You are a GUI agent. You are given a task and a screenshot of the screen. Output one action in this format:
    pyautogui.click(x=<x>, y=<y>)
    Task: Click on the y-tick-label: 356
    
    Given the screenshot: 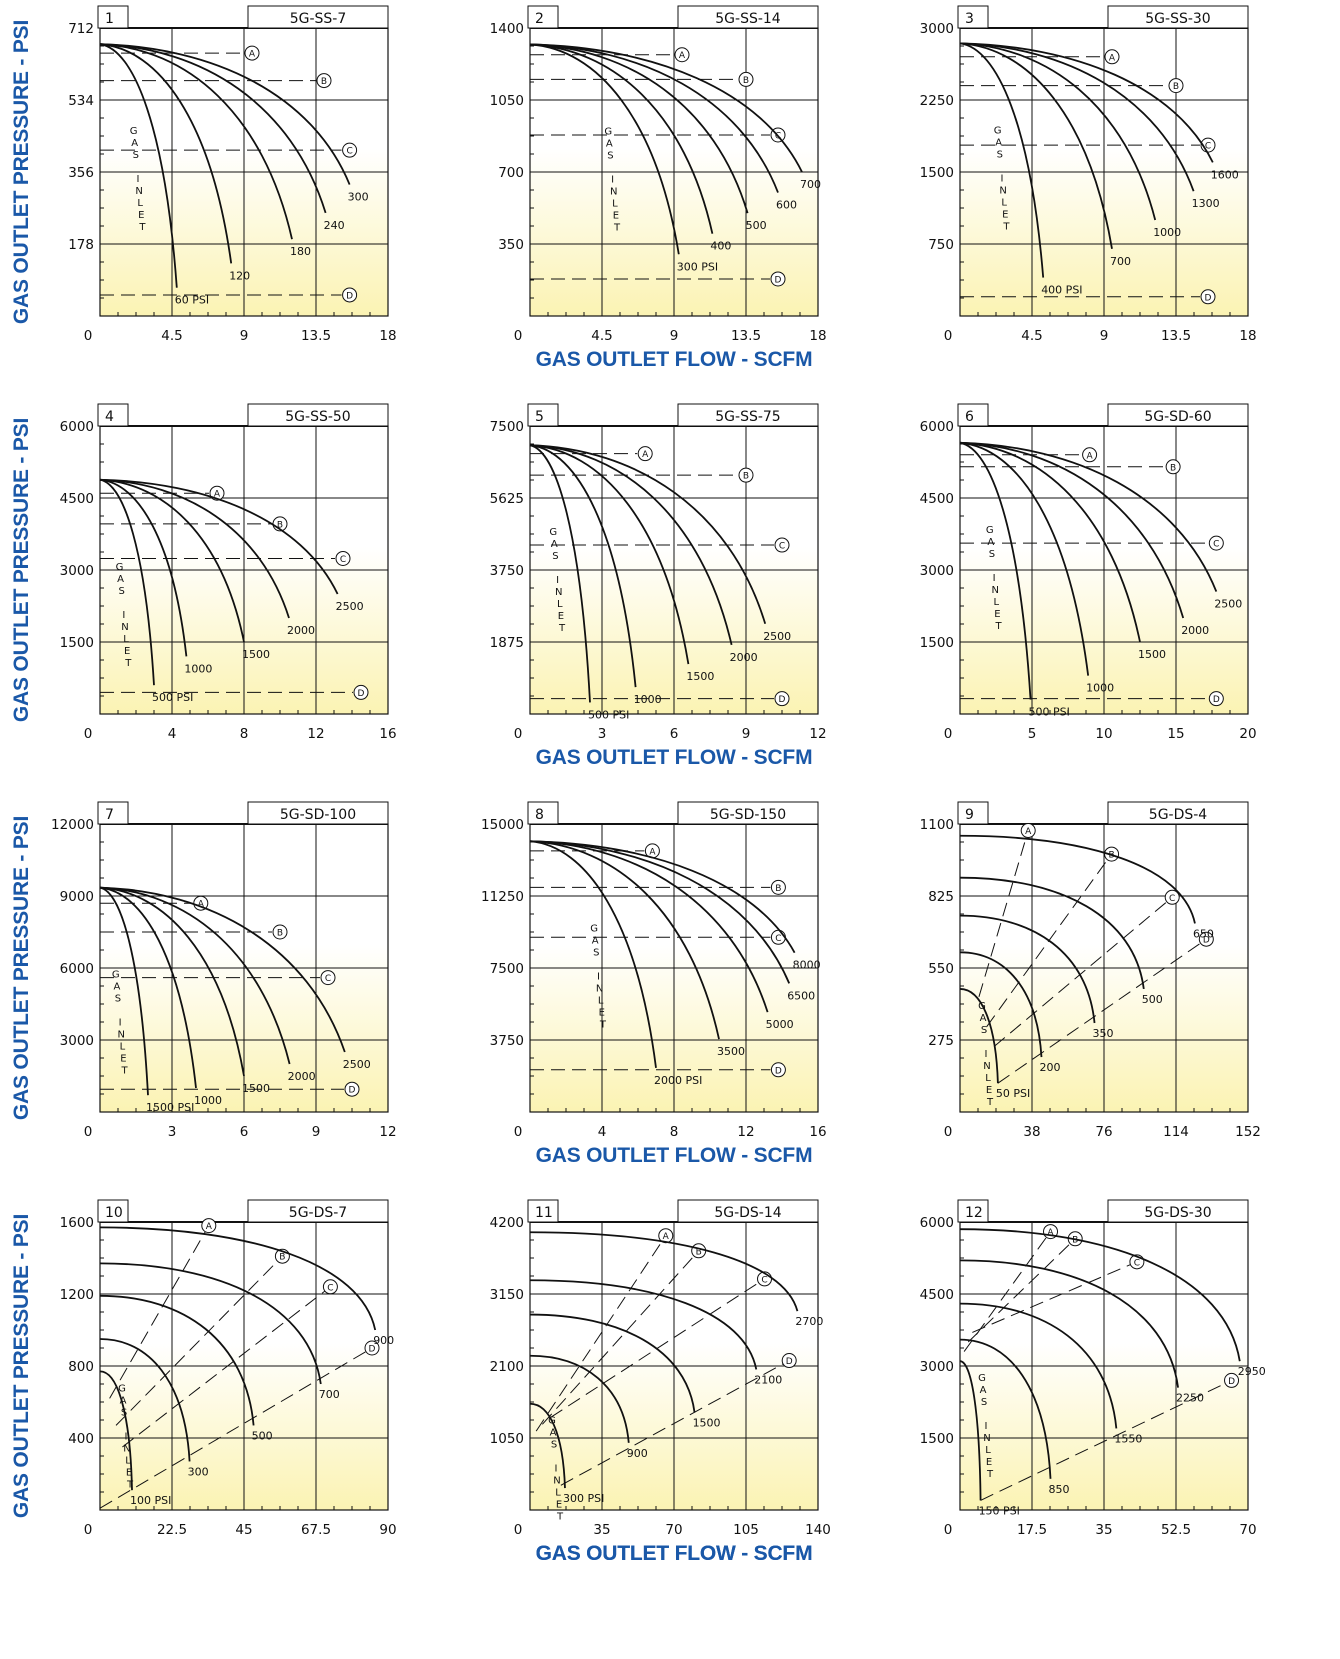 What is the action you would take?
    pyautogui.click(x=81, y=173)
    